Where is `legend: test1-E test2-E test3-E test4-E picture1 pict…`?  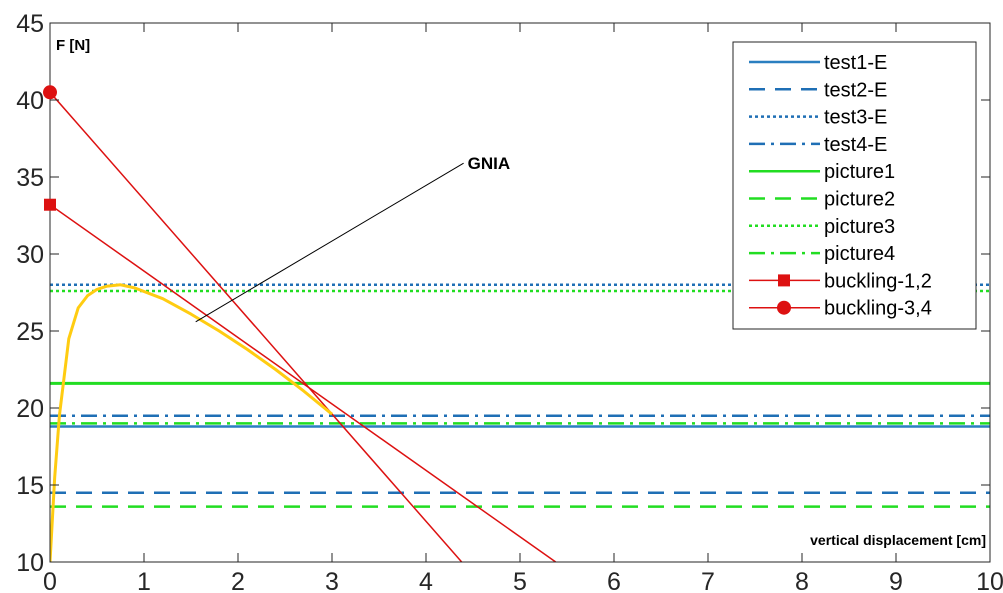 legend: test1-E test2-E test3-E test4-E picture1 pict… is located at coordinates (854, 185).